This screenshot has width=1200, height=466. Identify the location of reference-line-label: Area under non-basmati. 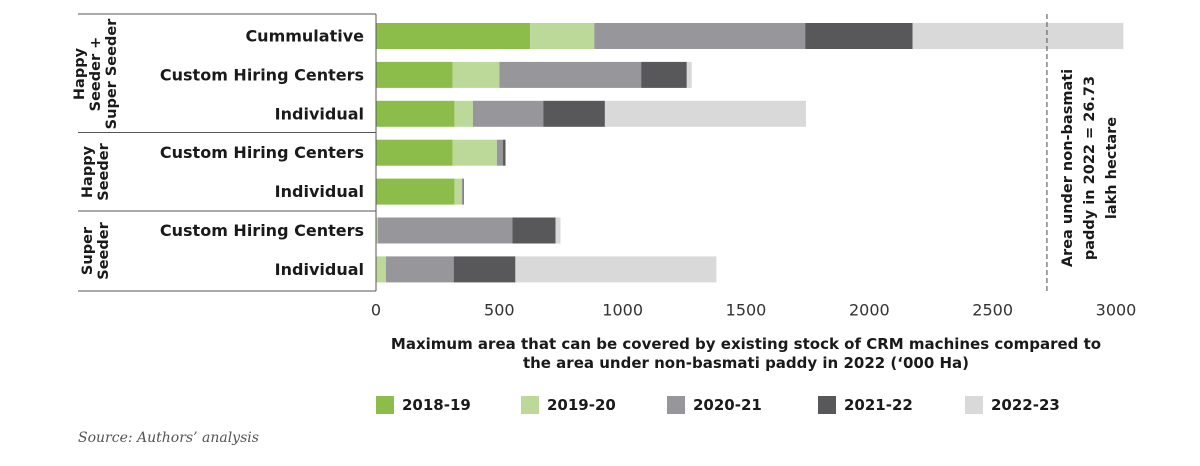
(1068, 168).